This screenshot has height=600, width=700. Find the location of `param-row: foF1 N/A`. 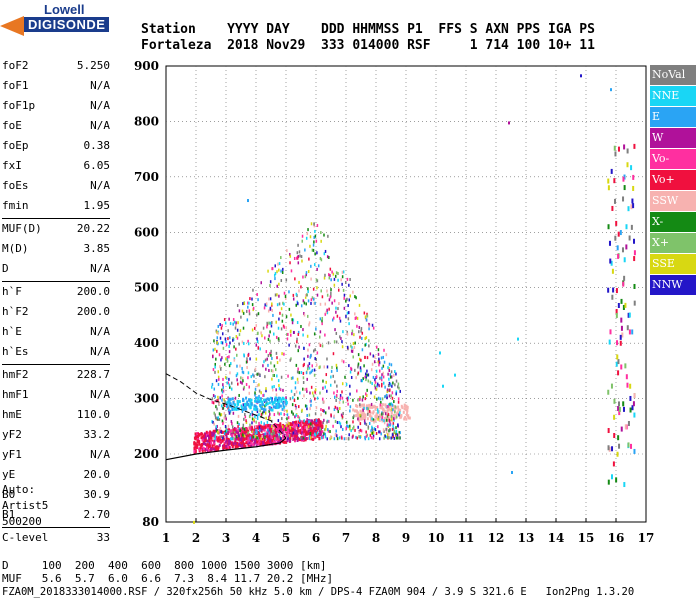

param-row: foF1 N/A is located at coordinates (56, 86).